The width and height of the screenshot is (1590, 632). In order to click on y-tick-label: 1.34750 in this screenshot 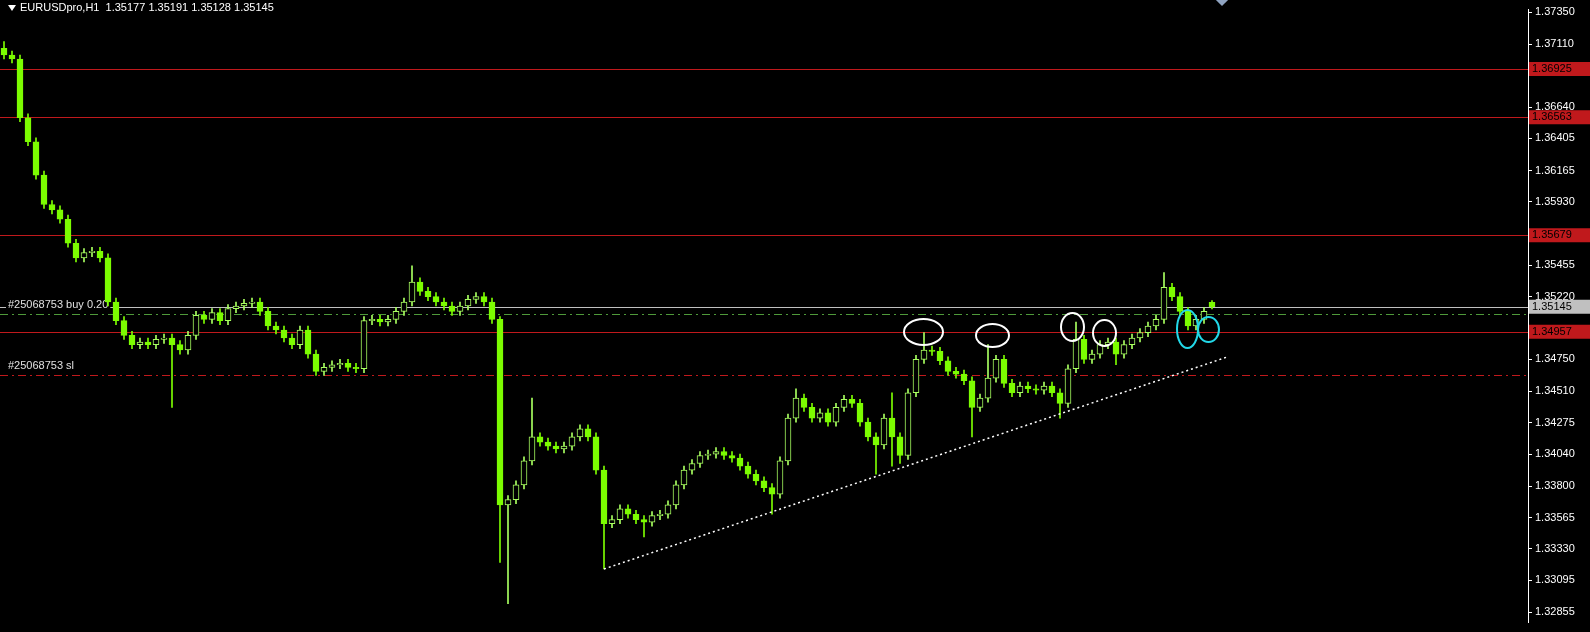, I will do `click(1555, 358)`.